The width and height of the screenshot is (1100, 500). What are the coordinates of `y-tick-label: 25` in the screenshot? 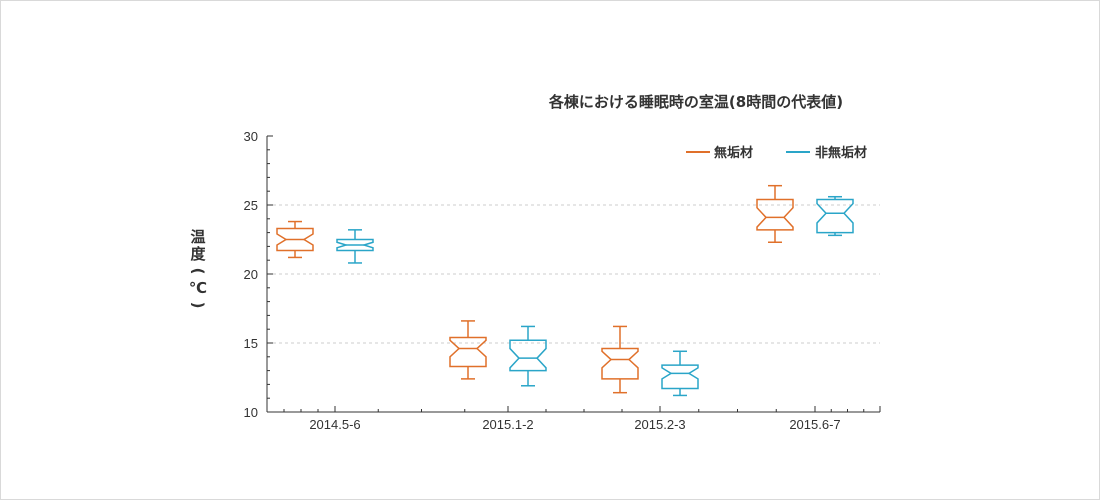 It's located at (251, 205).